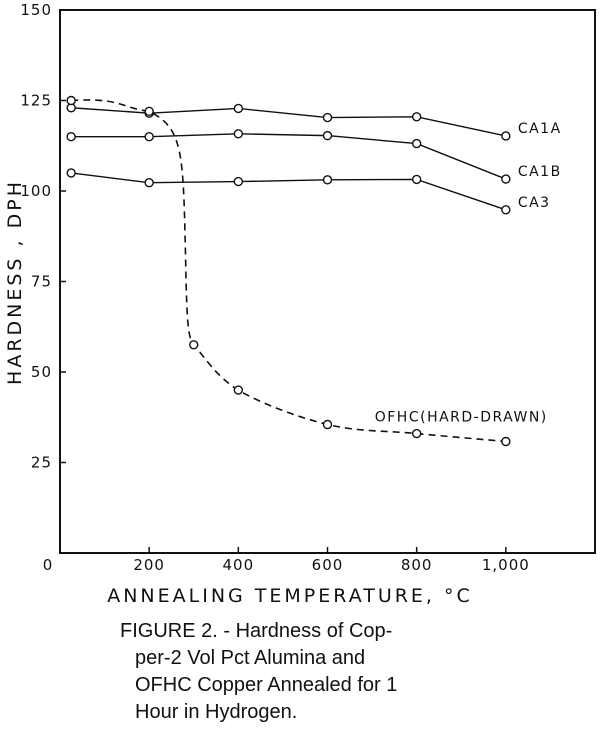 Image resolution: width=600 pixels, height=730 pixels. What do you see at coordinates (289, 156) in the screenshot?
I see `series-line-ca1b` at bounding box center [289, 156].